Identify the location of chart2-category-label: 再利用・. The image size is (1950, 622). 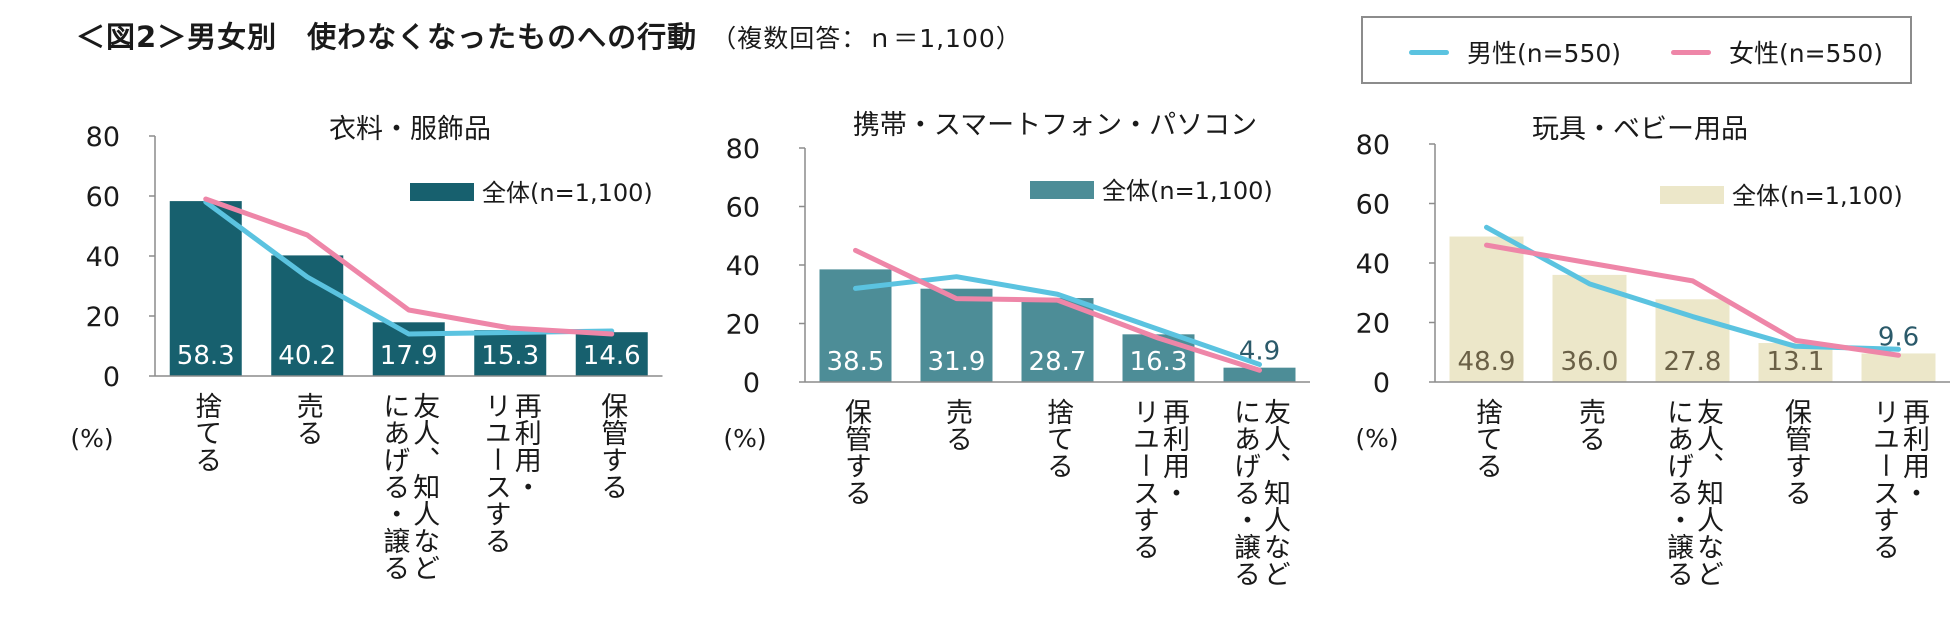
(1174, 452).